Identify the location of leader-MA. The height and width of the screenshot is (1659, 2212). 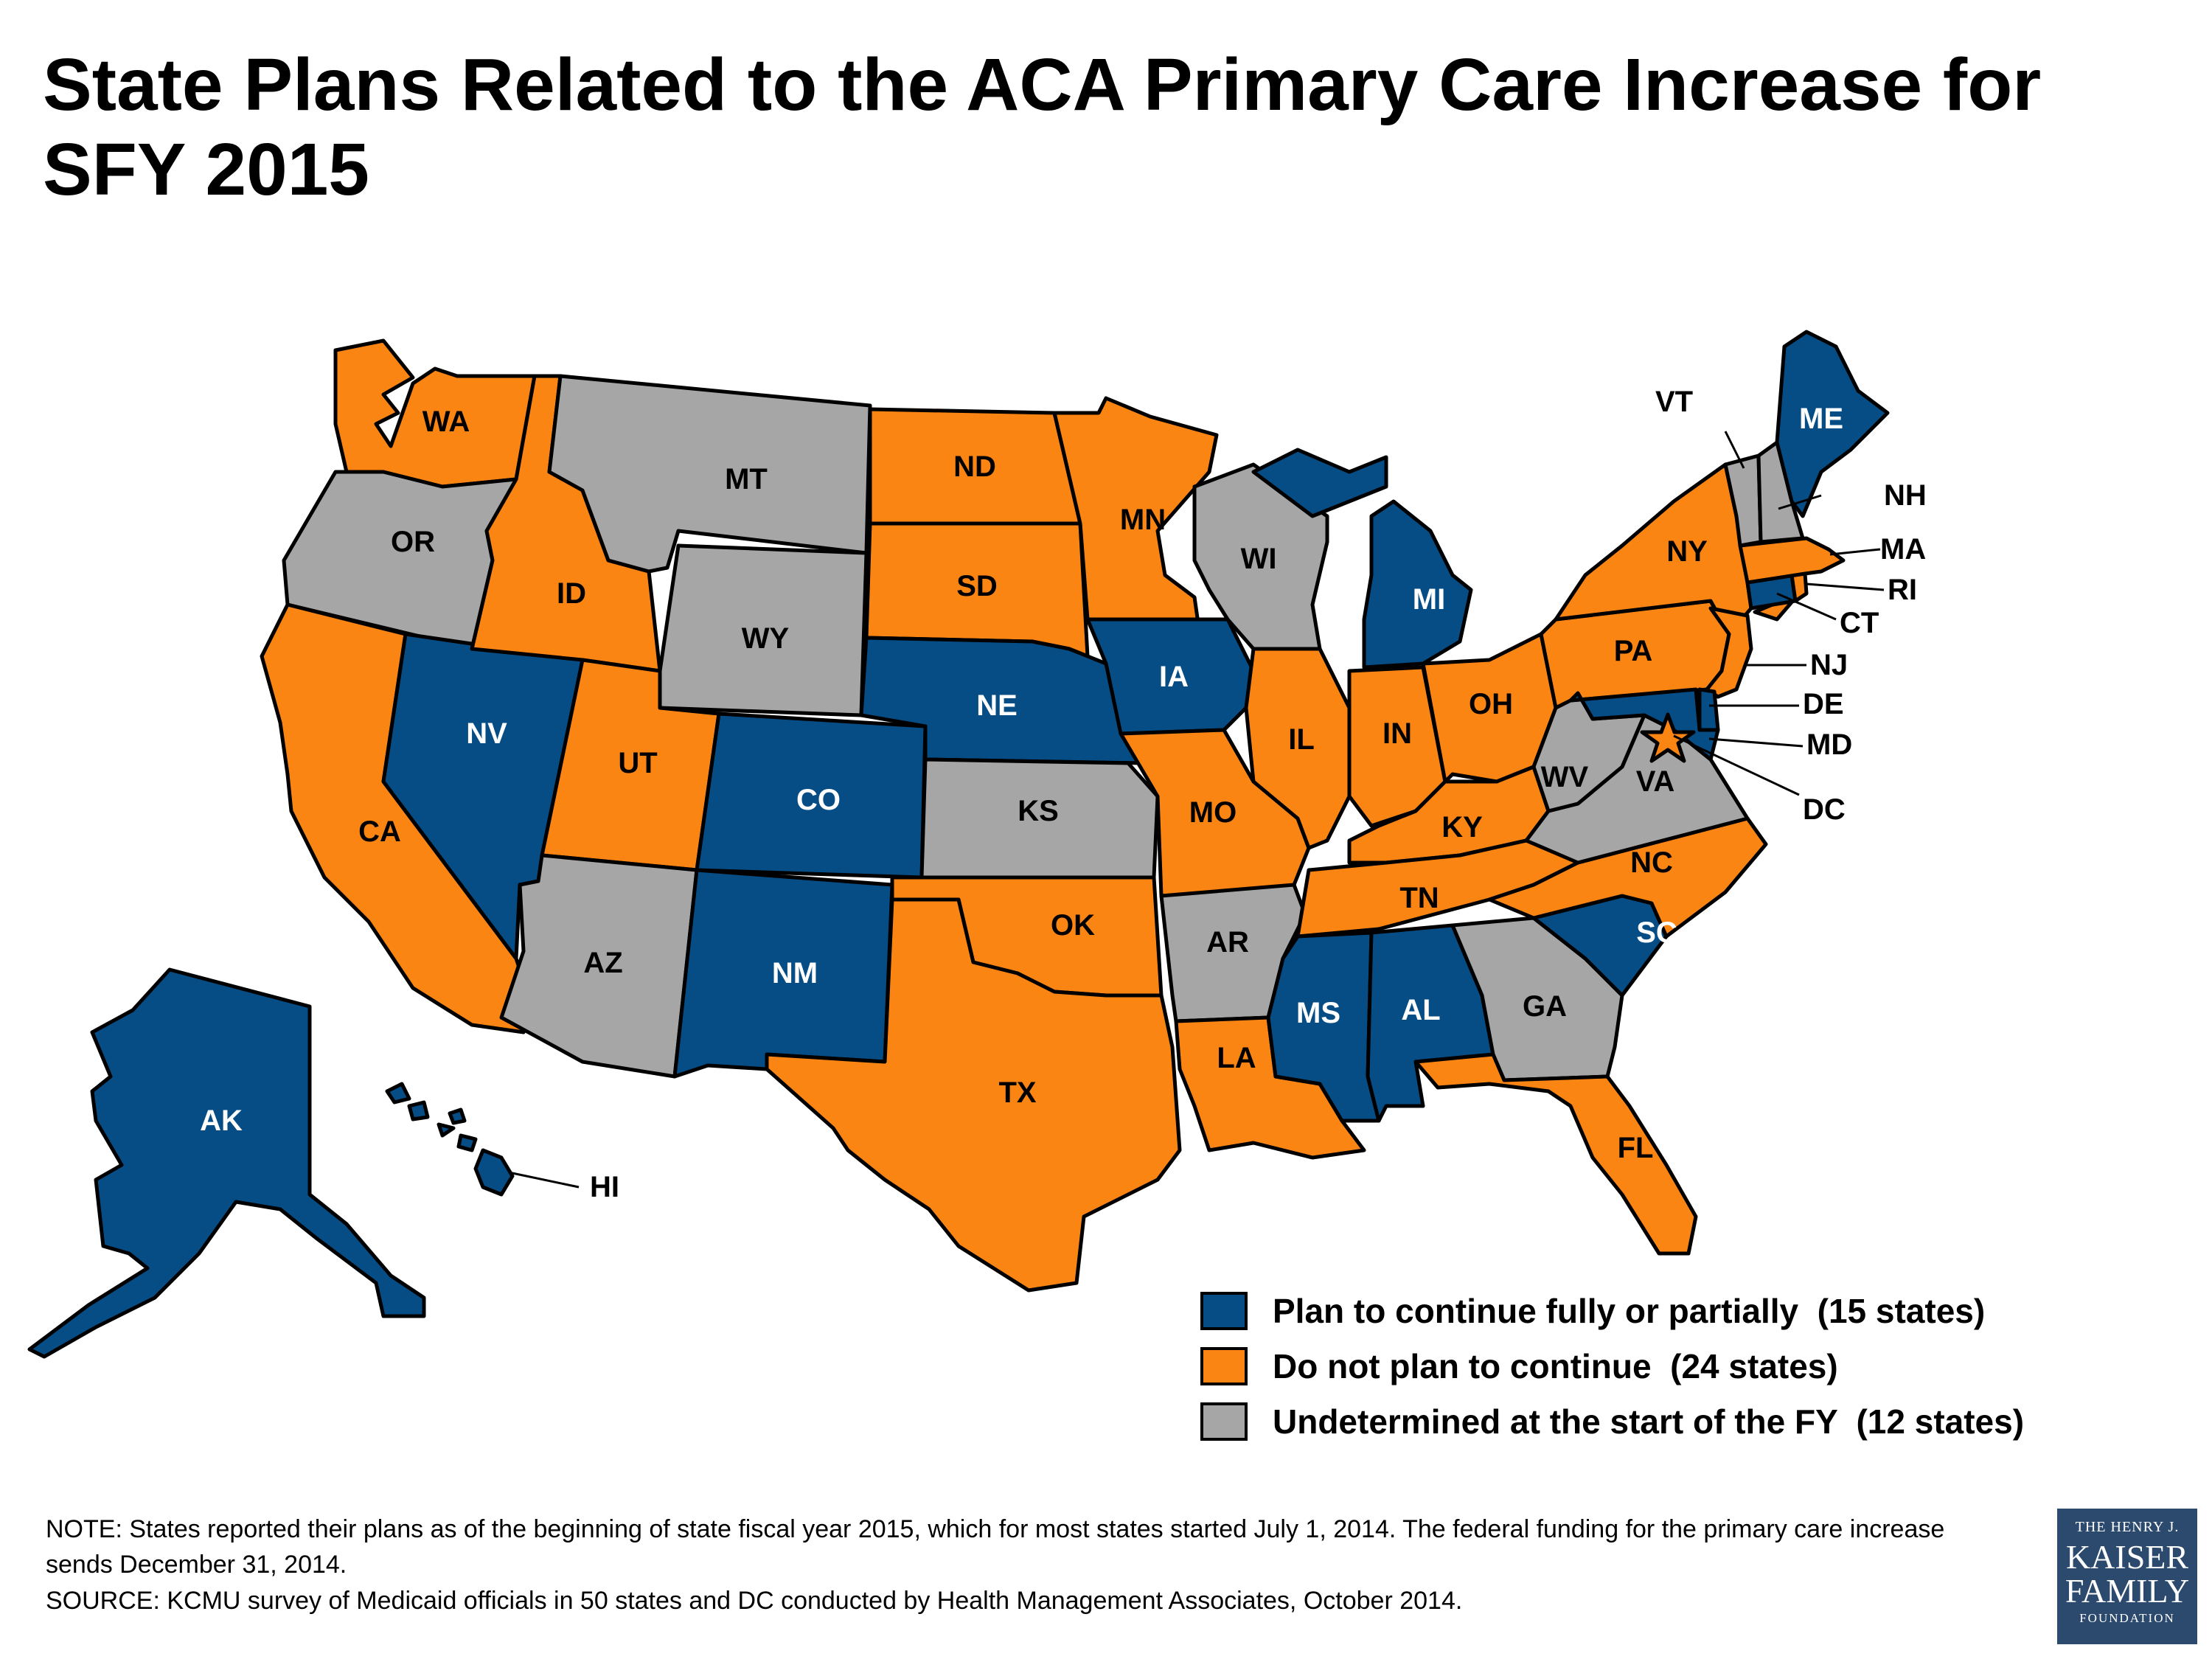
(1855, 552).